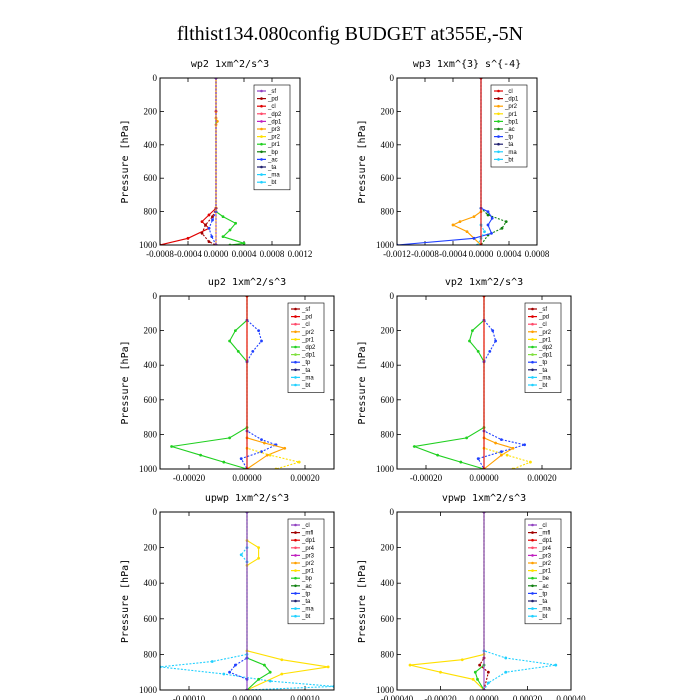 This screenshot has height=700, width=700. What do you see at coordinates (300, 254) in the screenshot?
I see `wp2-xtick-label: 0.0012` at bounding box center [300, 254].